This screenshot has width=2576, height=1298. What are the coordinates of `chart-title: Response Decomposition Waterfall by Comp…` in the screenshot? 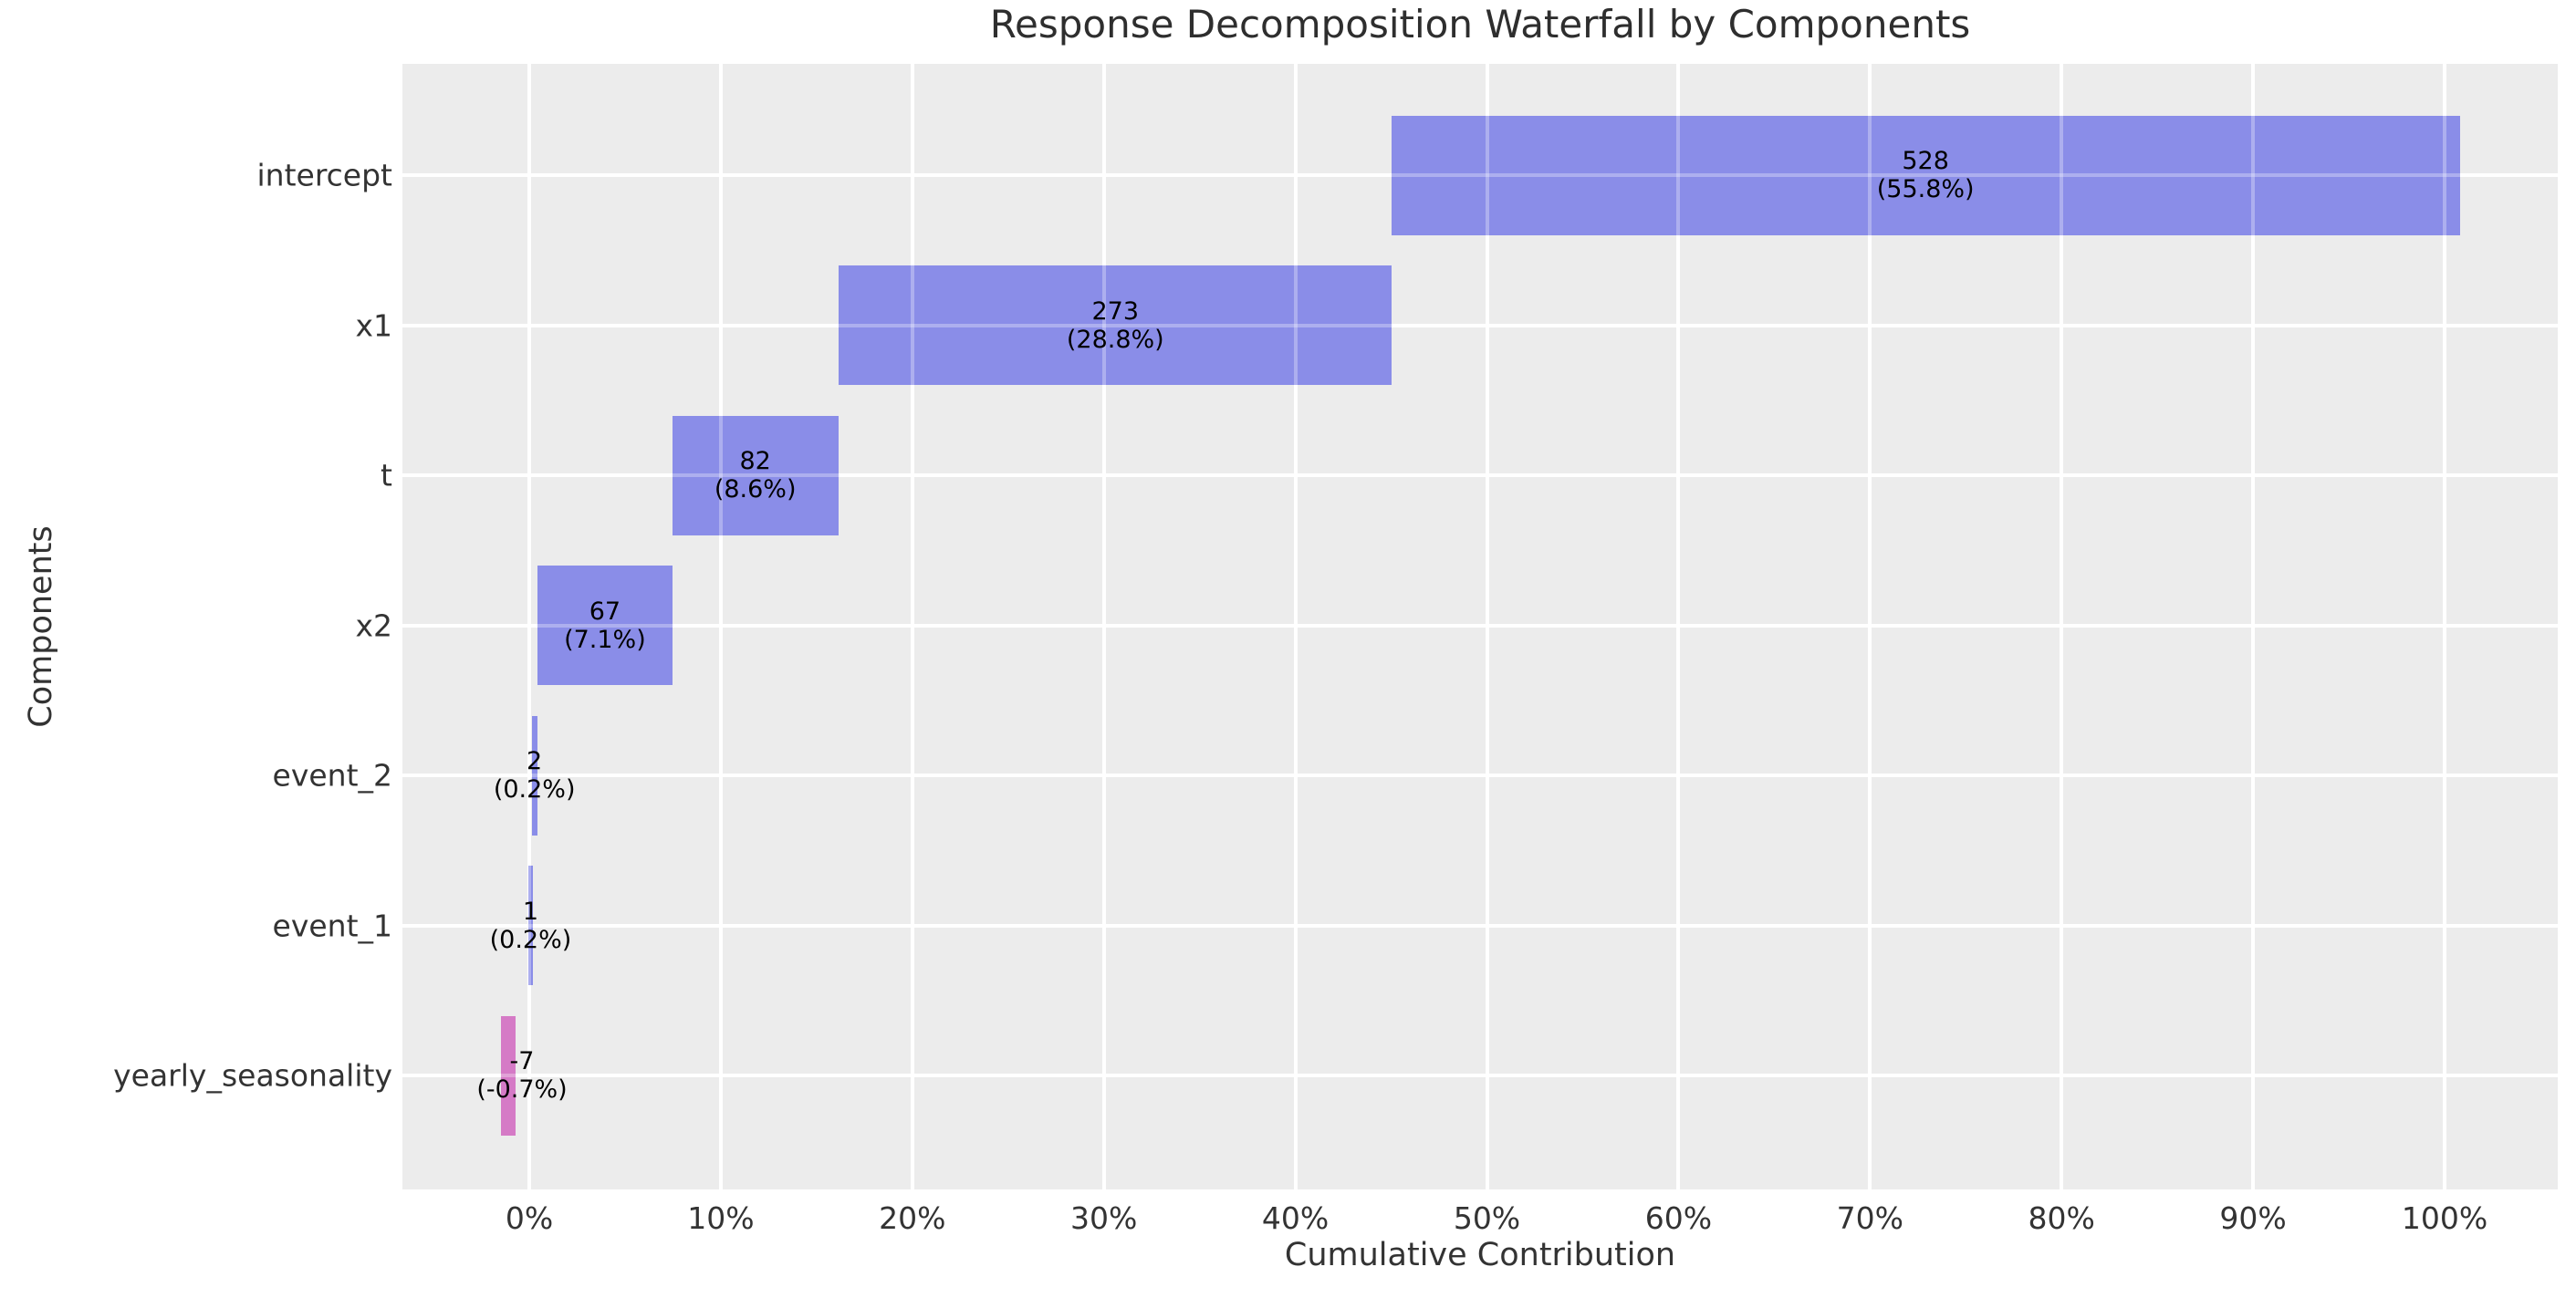 It's located at (1480, 24).